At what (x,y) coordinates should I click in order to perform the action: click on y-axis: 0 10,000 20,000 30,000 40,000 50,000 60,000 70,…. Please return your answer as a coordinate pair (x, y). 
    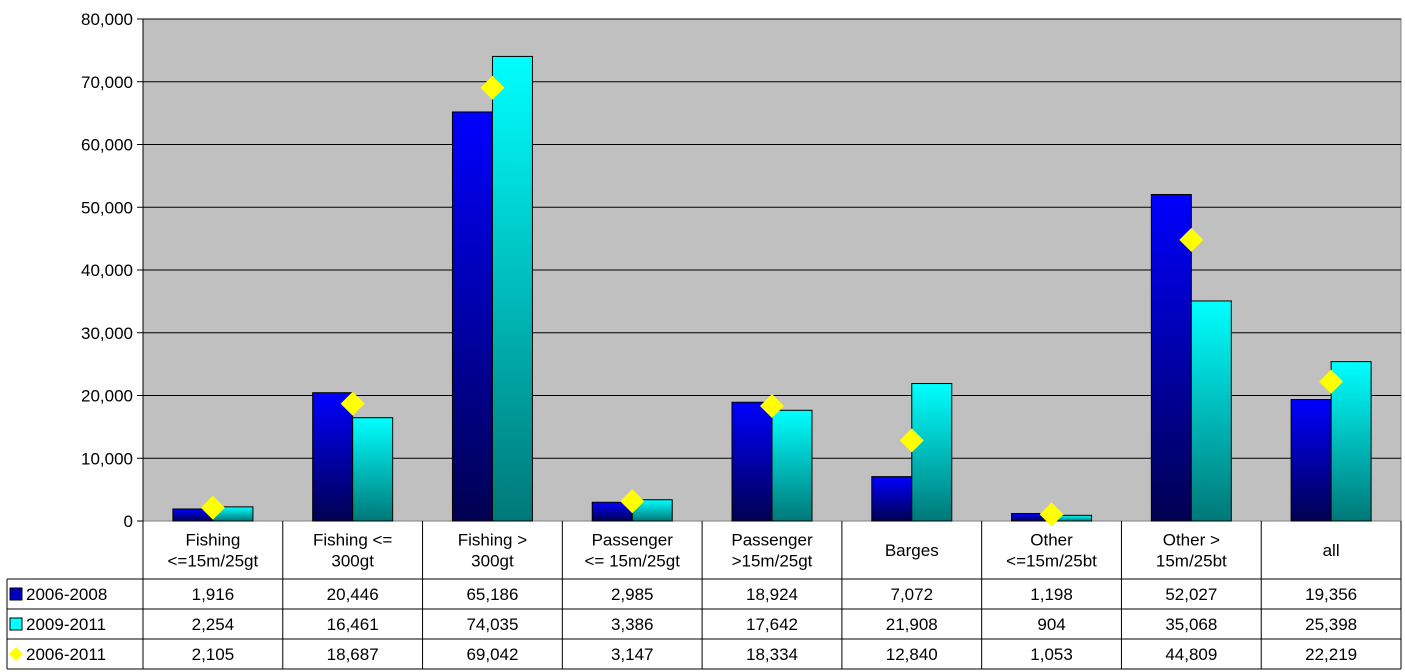
    Looking at the image, I should click on (112, 270).